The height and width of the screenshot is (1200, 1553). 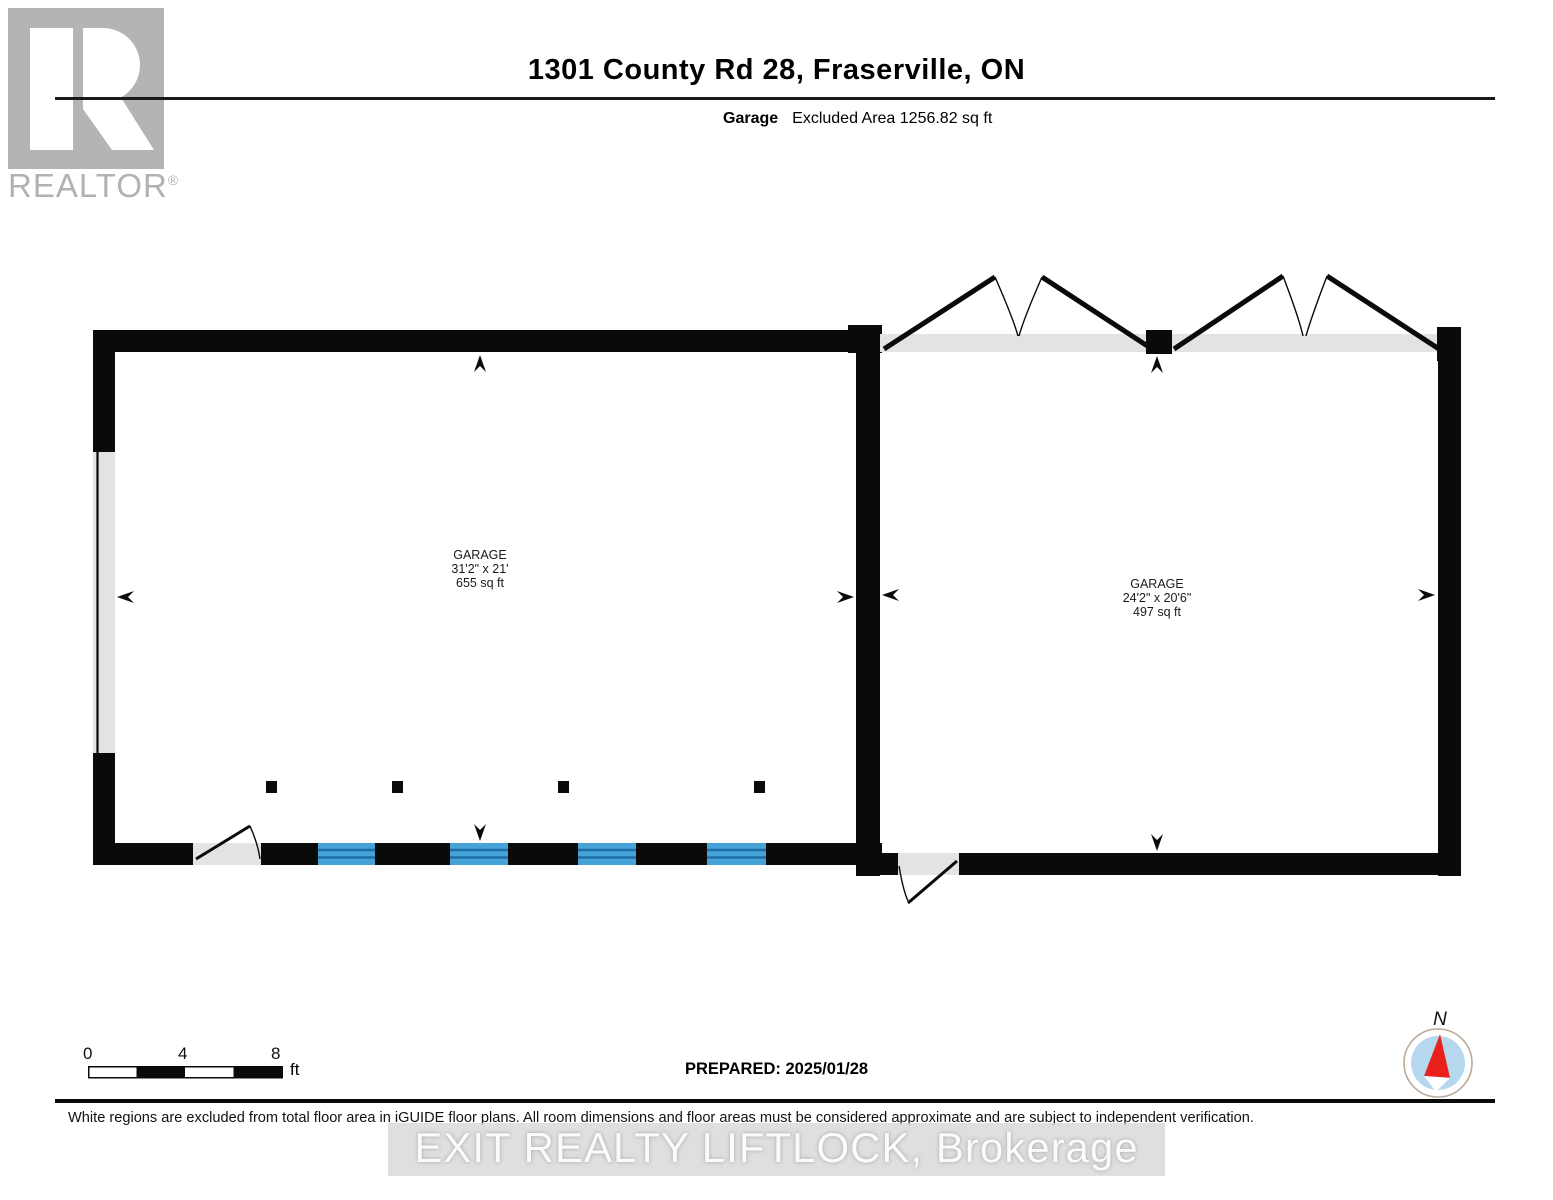 What do you see at coordinates (1157, 612) in the screenshot?
I see `room-area: 497 sq ft` at bounding box center [1157, 612].